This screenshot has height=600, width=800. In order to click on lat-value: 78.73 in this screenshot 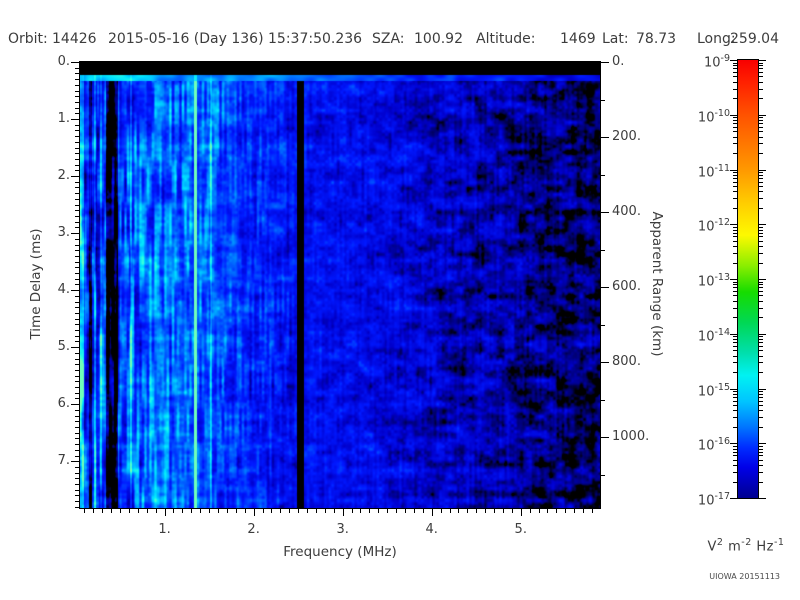, I will do `click(656, 39)`.